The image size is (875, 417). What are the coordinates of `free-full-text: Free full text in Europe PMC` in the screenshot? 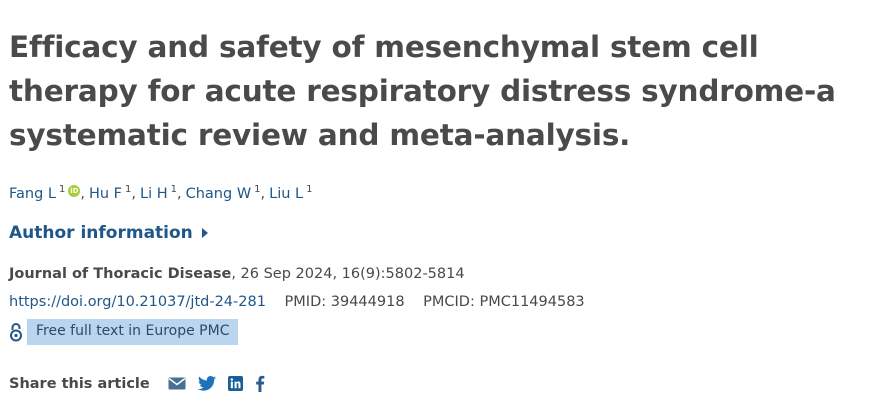 It's located at (442, 332).